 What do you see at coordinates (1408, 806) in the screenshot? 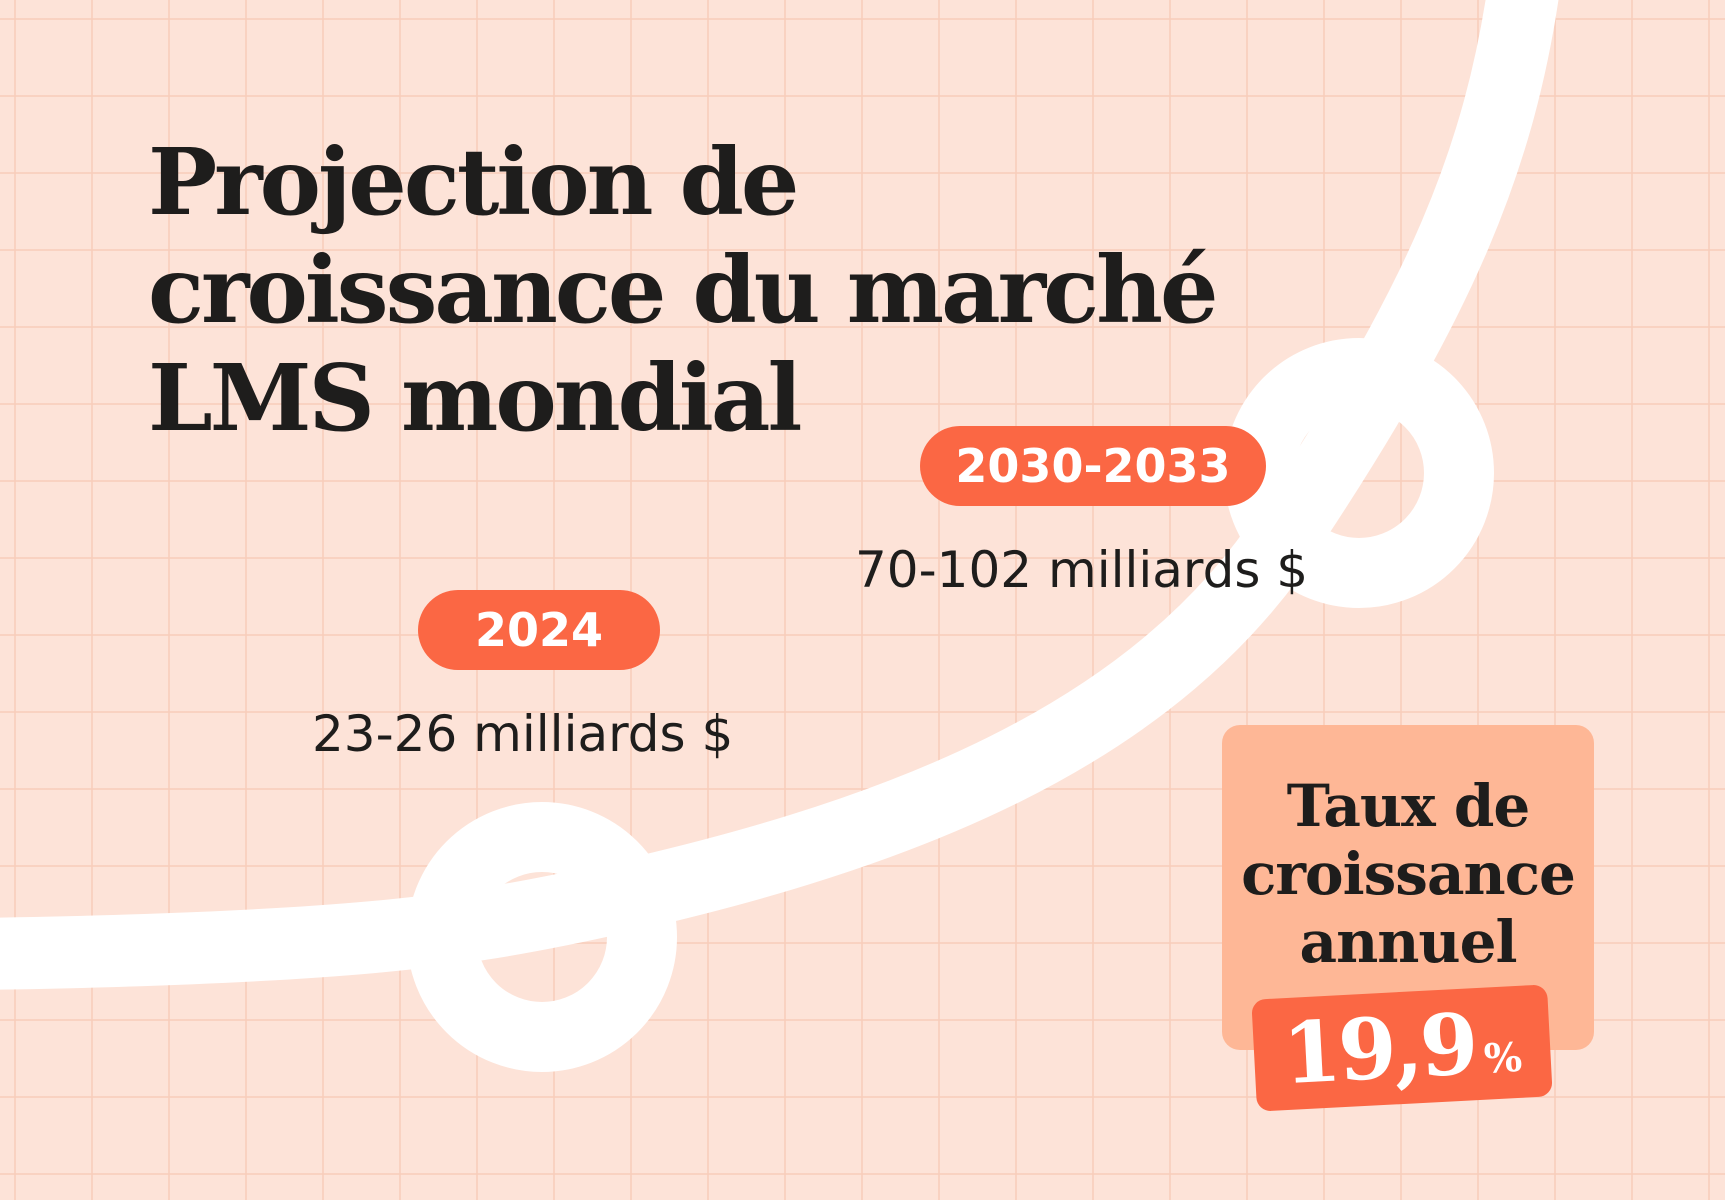
I see `growth-rate-label-line: Taux de` at bounding box center [1408, 806].